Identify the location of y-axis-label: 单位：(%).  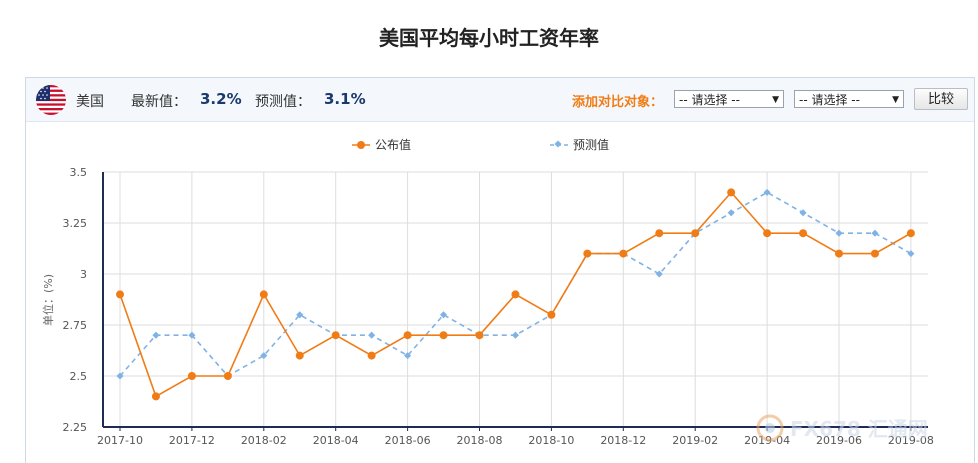
(48, 300).